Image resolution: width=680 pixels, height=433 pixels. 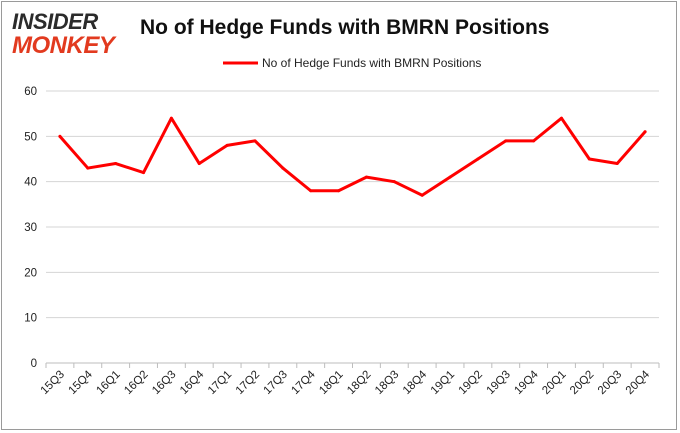 I want to click on x-tick-label-15Q4: 15Q4, so click(x=81, y=382).